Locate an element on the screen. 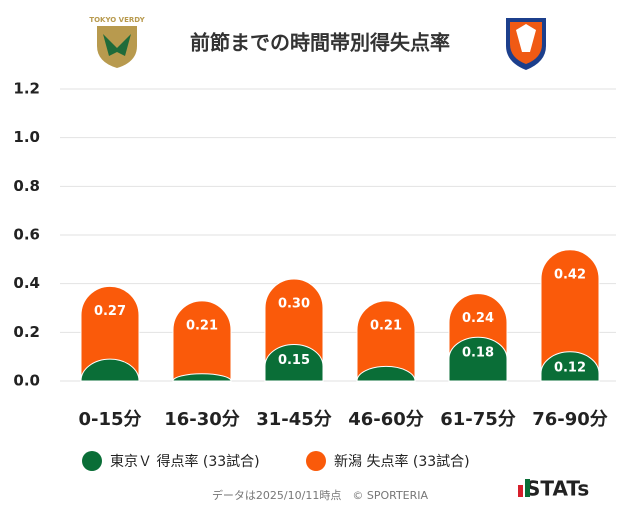  data-label: 0.18 is located at coordinates (478, 353).